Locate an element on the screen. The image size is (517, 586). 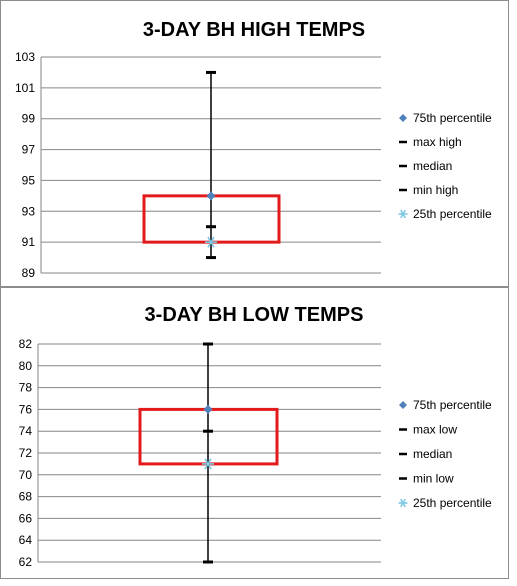
y-tick-label: 97 is located at coordinates (29, 150).